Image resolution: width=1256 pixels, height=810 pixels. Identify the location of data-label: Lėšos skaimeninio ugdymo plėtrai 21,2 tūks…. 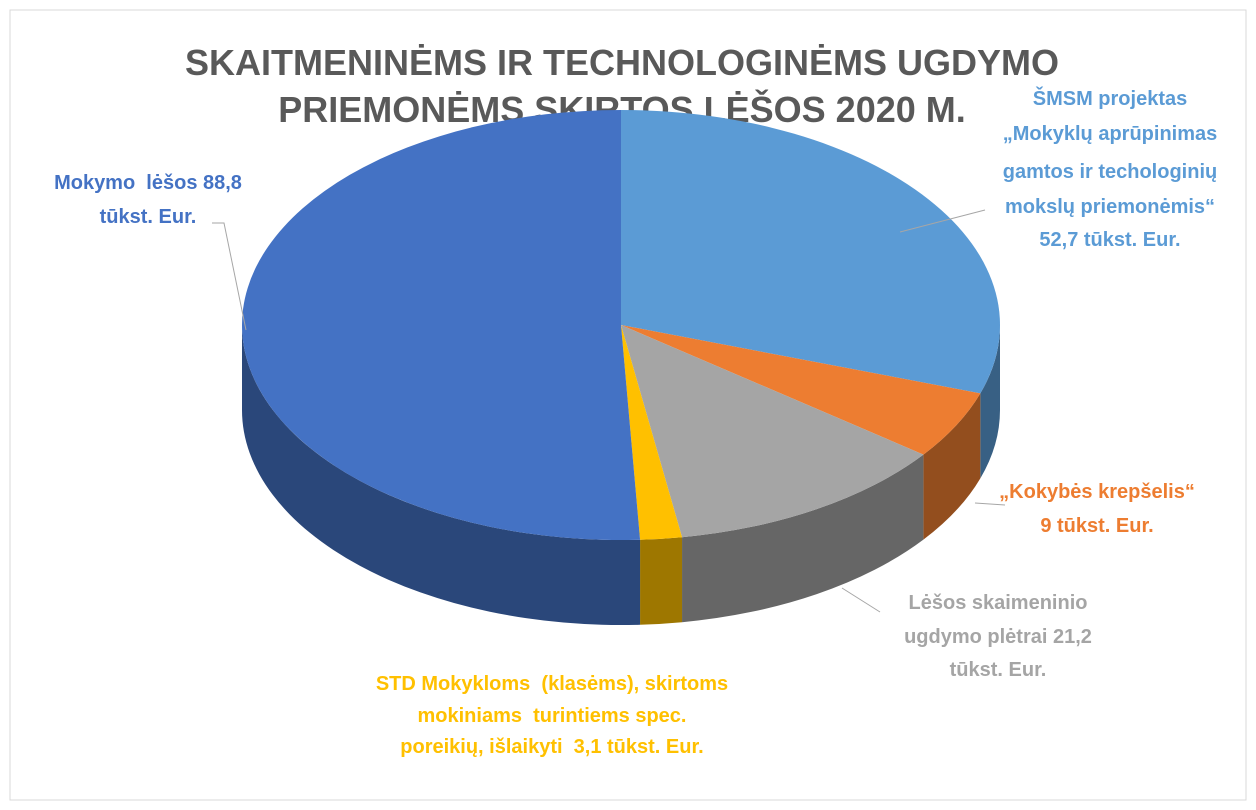
(998, 636).